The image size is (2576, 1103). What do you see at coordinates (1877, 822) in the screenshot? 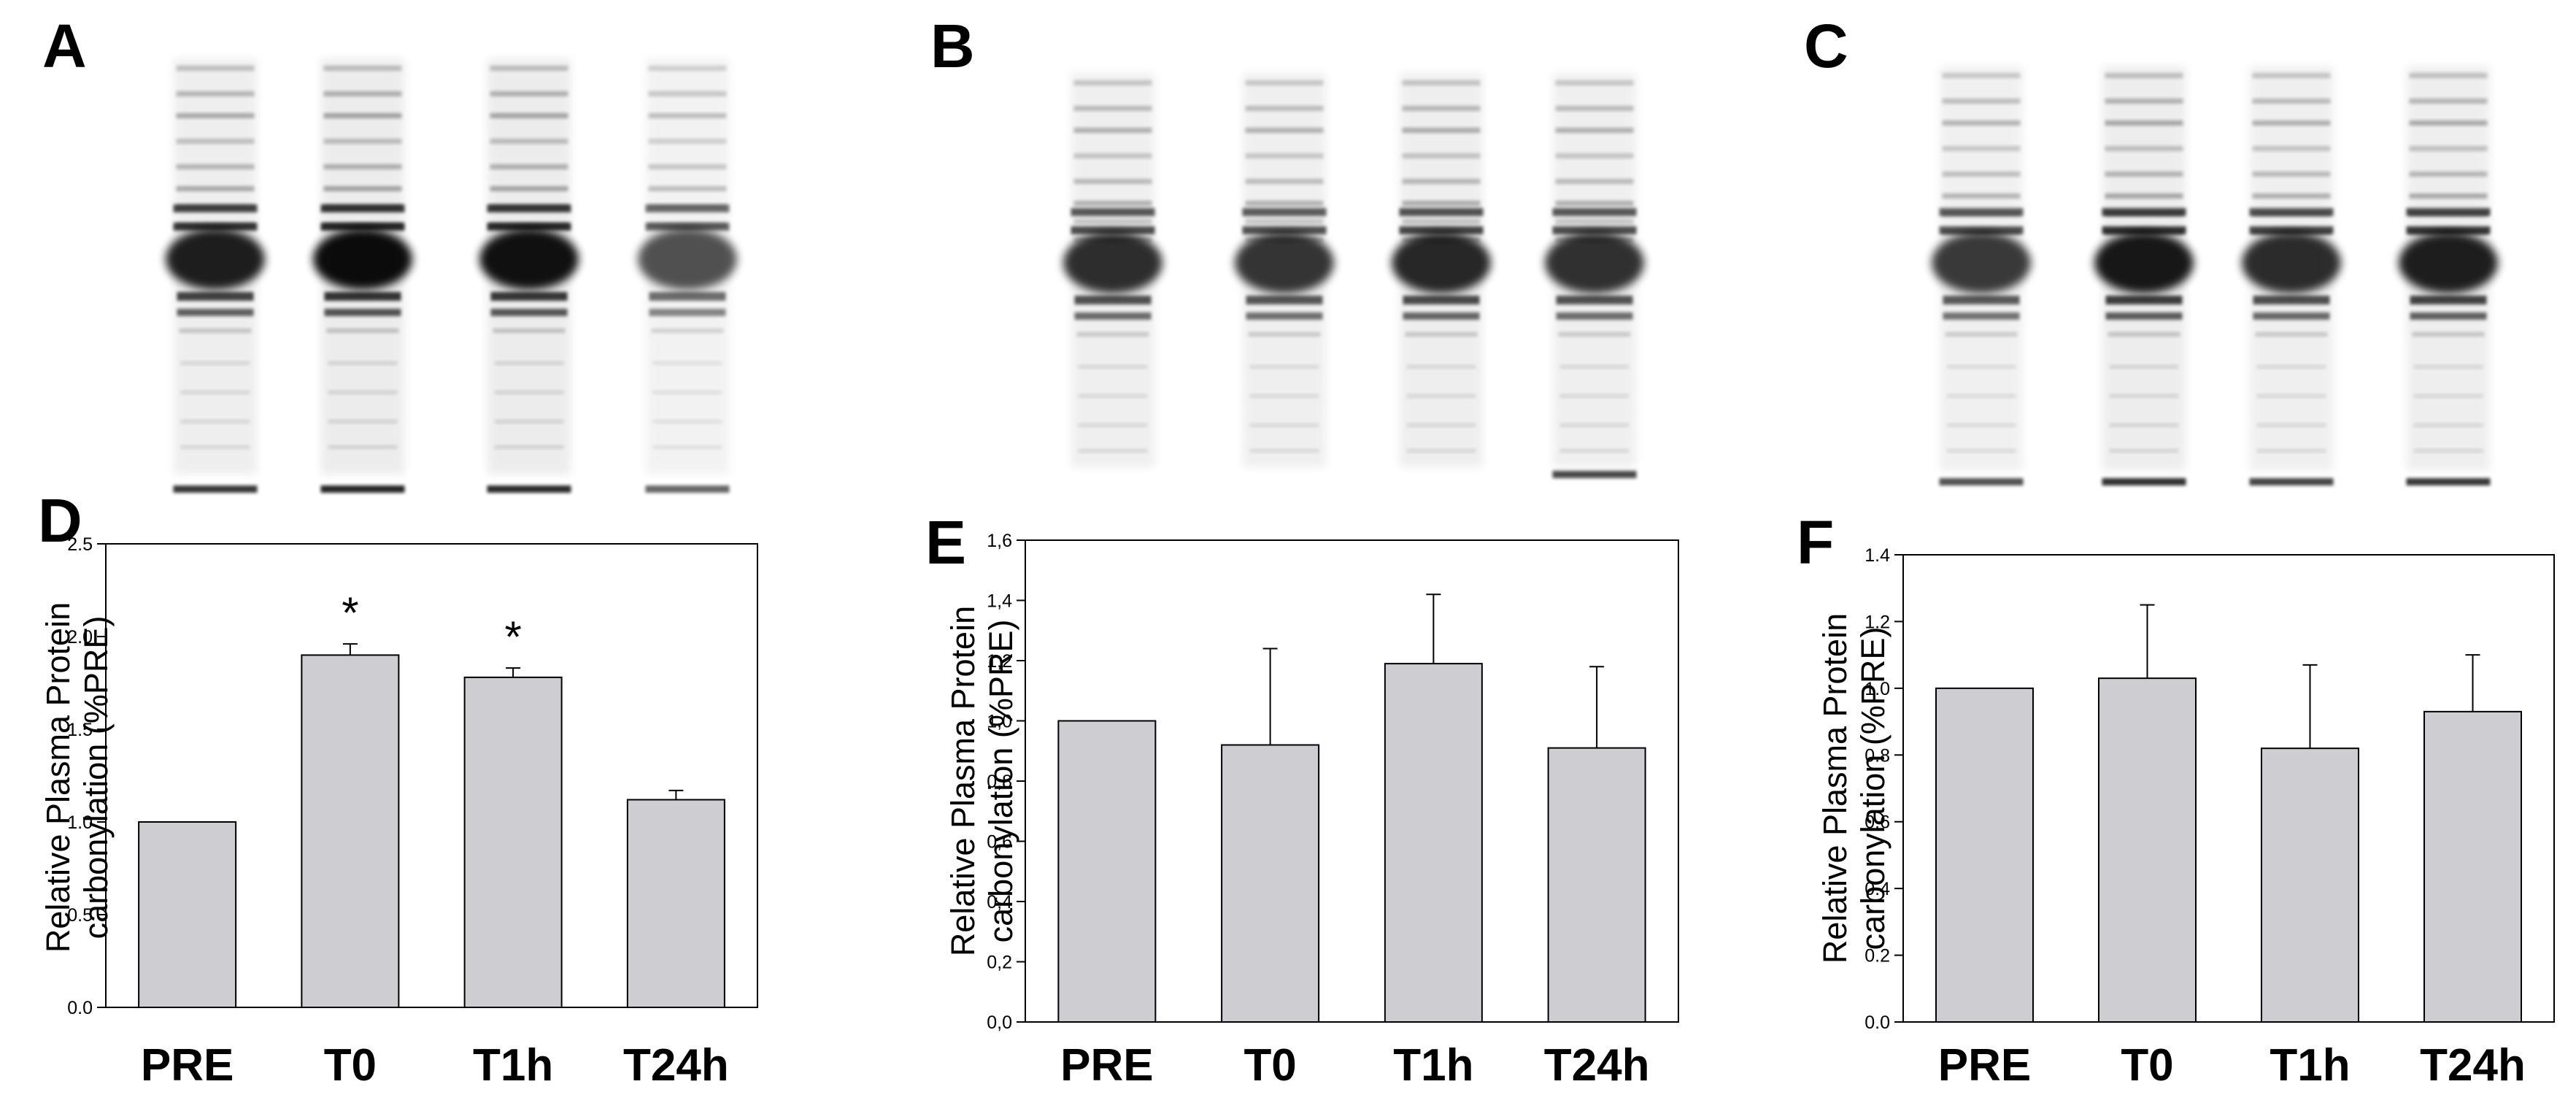
I see `y-tick-label: 0.6` at bounding box center [1877, 822].